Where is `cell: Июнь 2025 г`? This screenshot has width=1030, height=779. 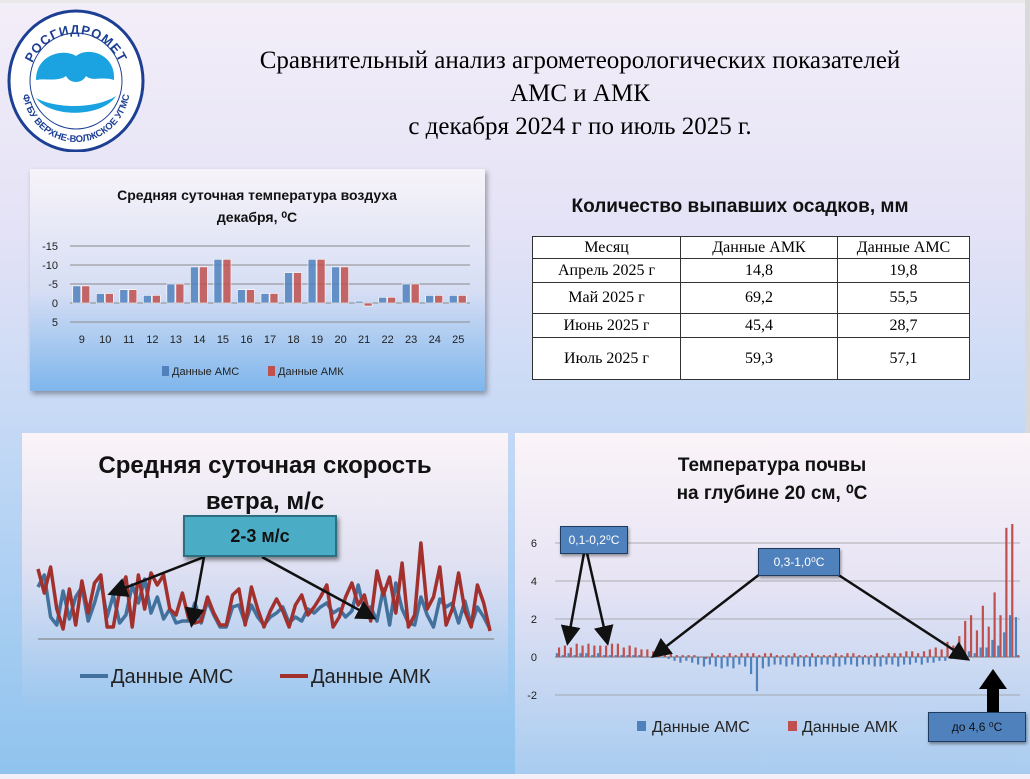
cell: Июнь 2025 г is located at coordinates (606, 325).